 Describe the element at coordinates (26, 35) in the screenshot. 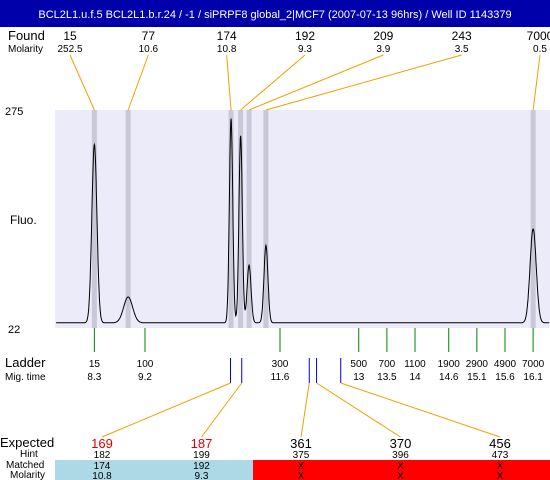

I see `found-label: Found` at that location.